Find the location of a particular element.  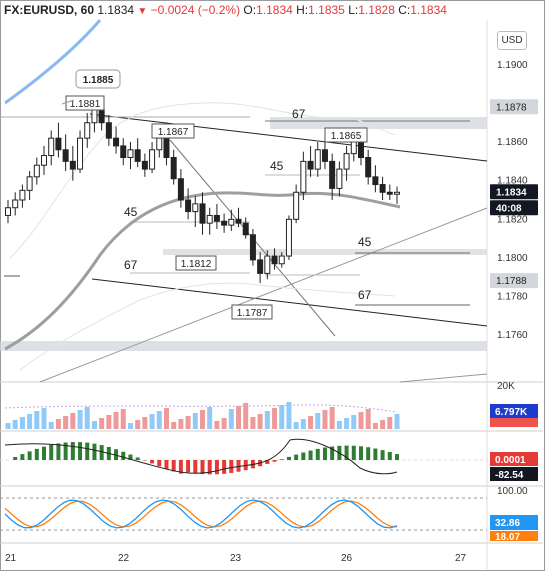

price-tag-label: 1.1834 is located at coordinates (511, 192).